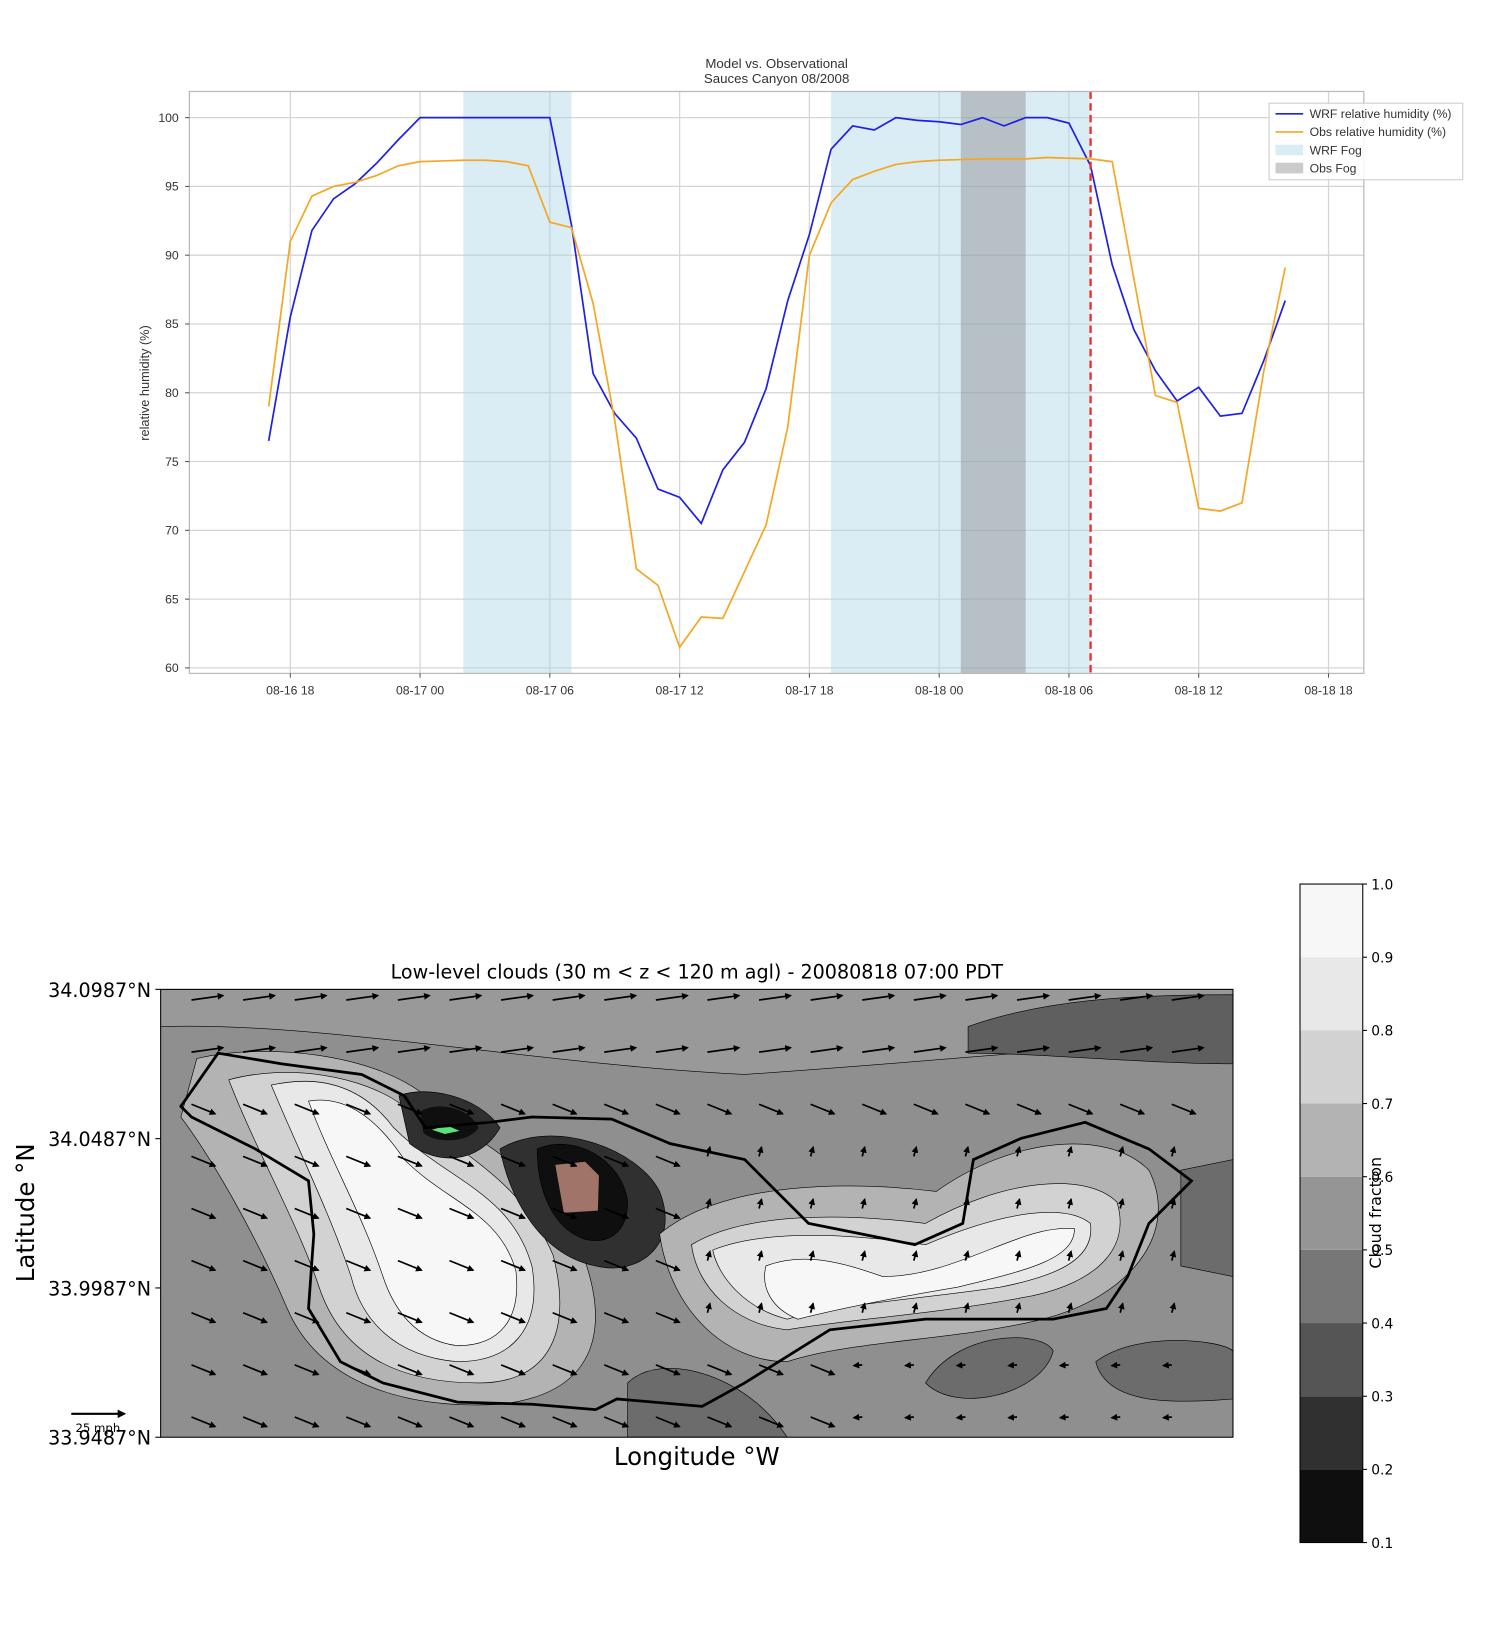 Image resolution: width=1500 pixels, height=1650 pixels. I want to click on y-tick-label: 75, so click(172, 462).